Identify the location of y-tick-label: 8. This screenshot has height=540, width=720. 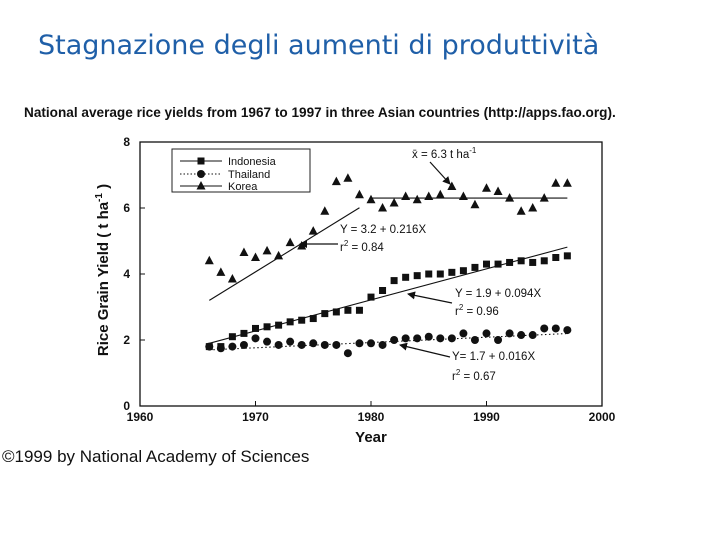
(126, 142).